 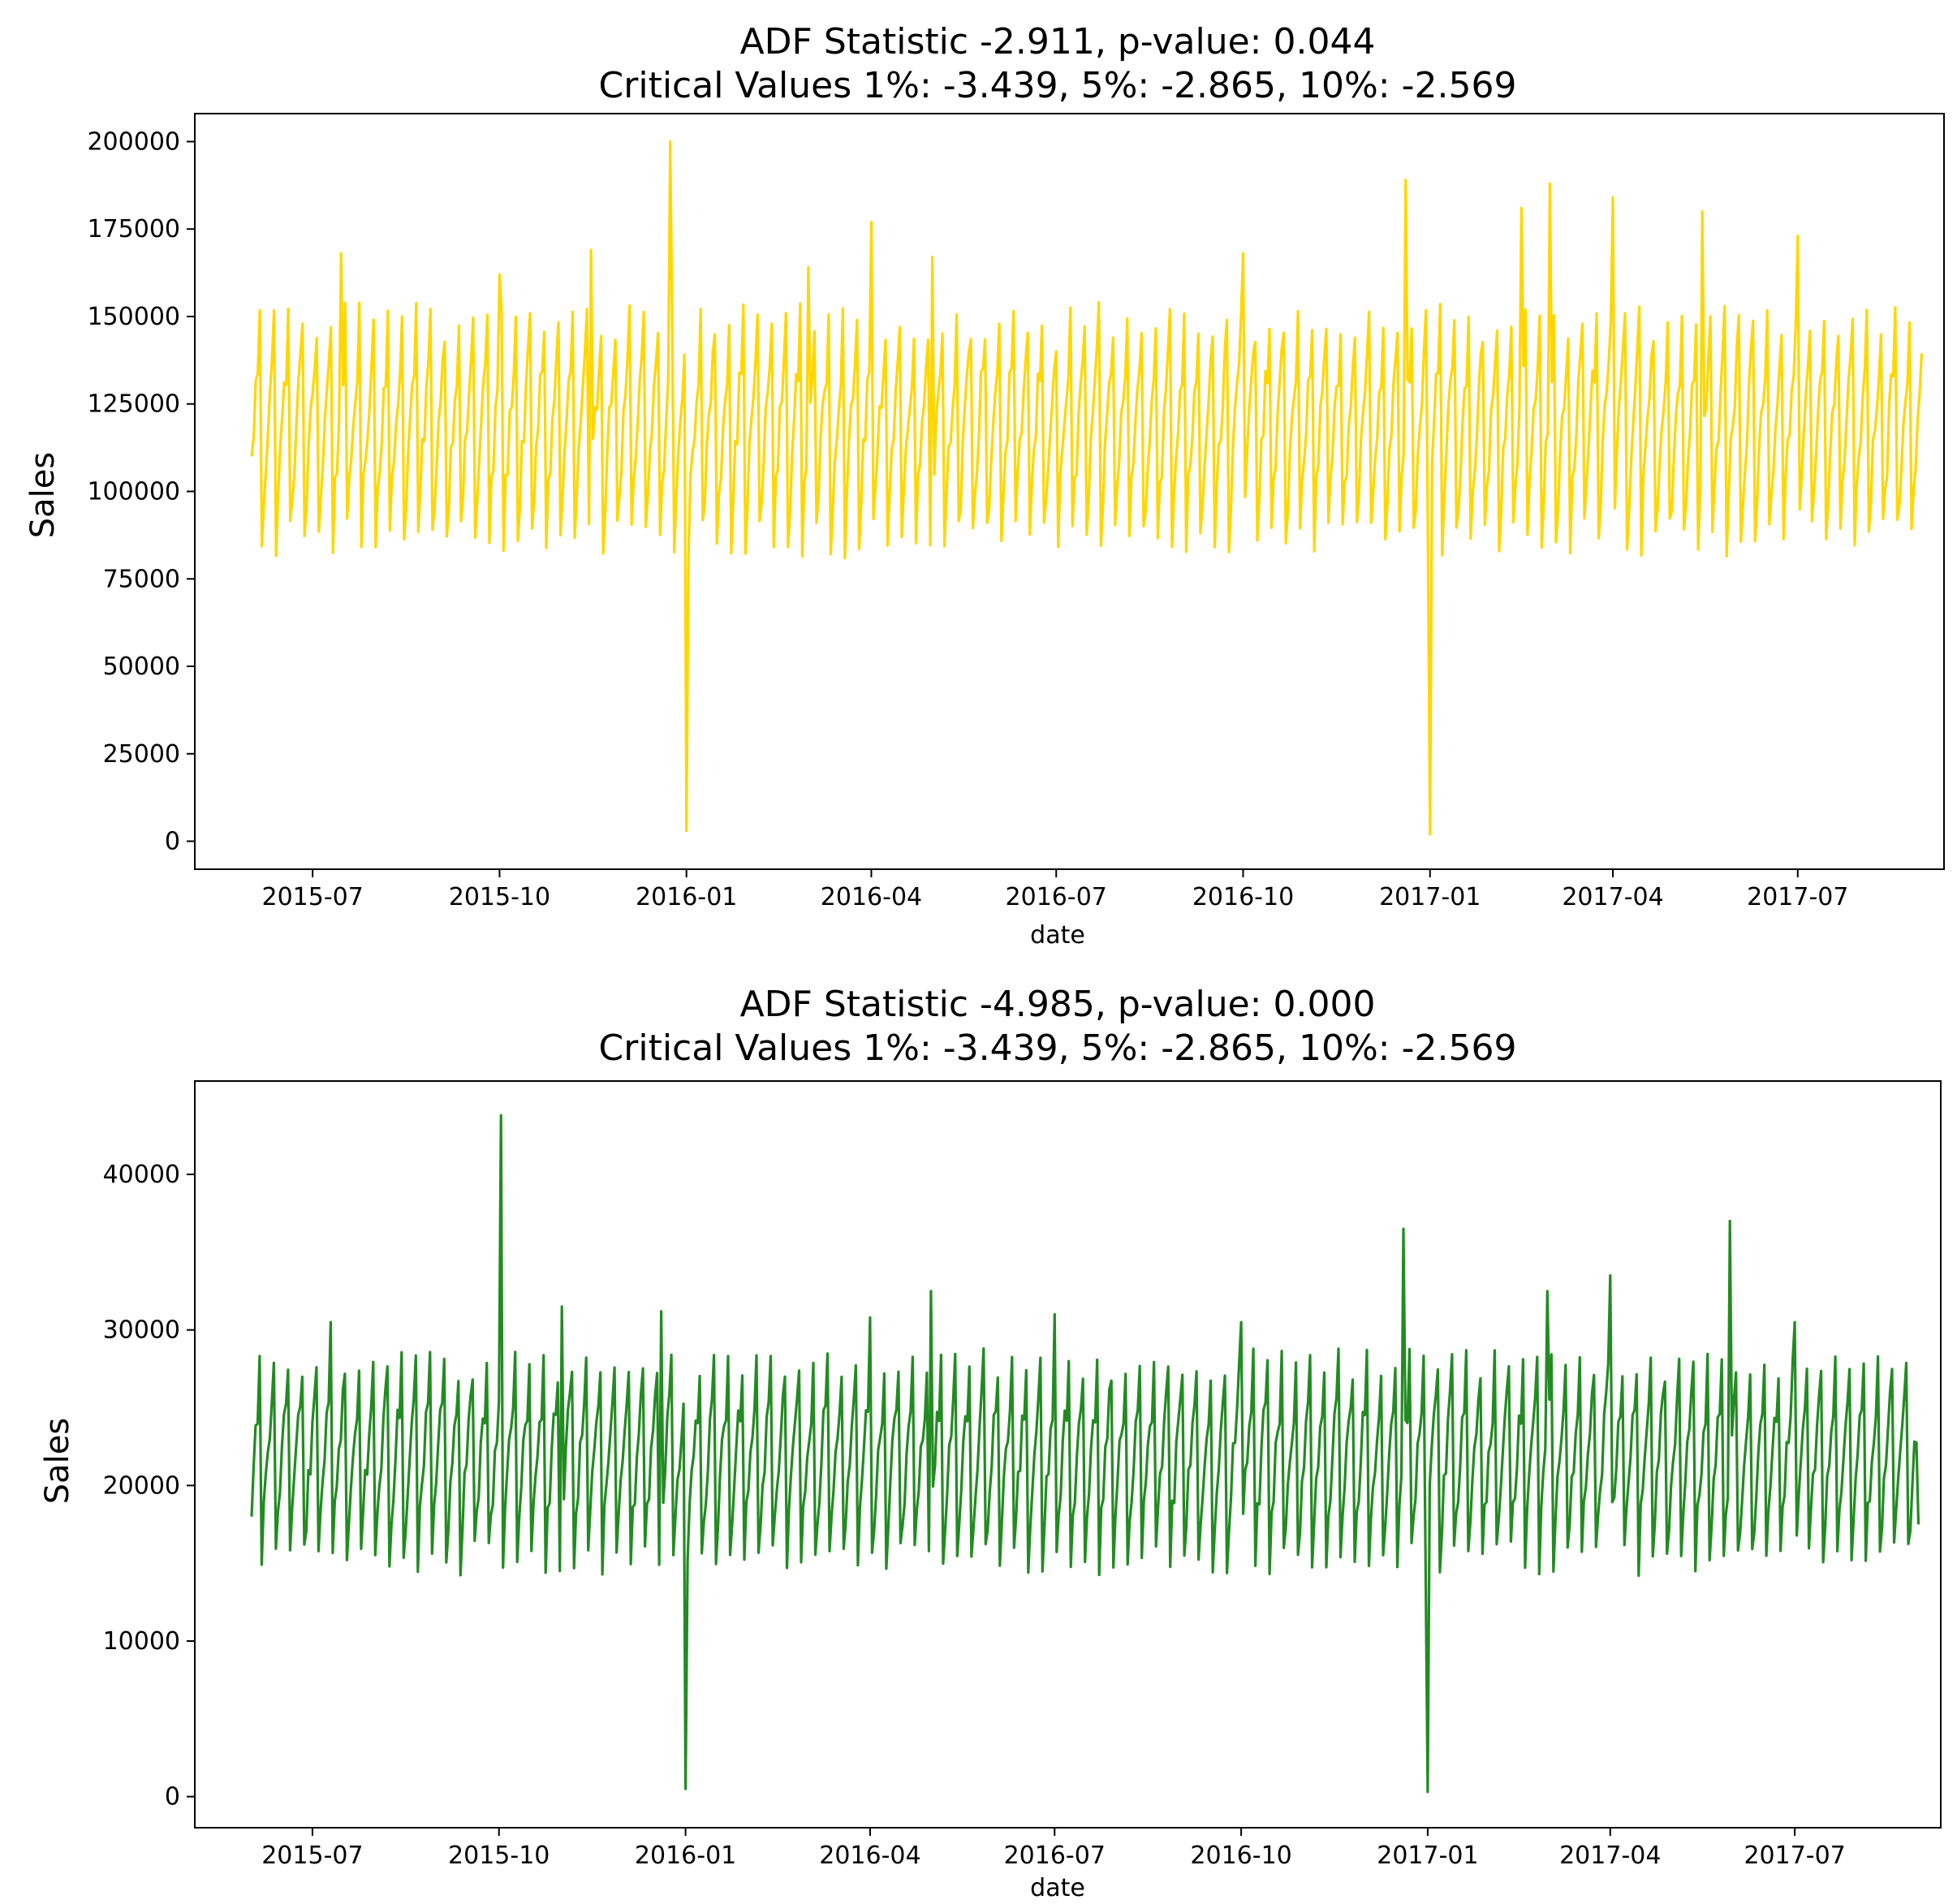 What do you see at coordinates (58, 1461) in the screenshot?
I see `chart-bottom-y-axis-label: Sales` at bounding box center [58, 1461].